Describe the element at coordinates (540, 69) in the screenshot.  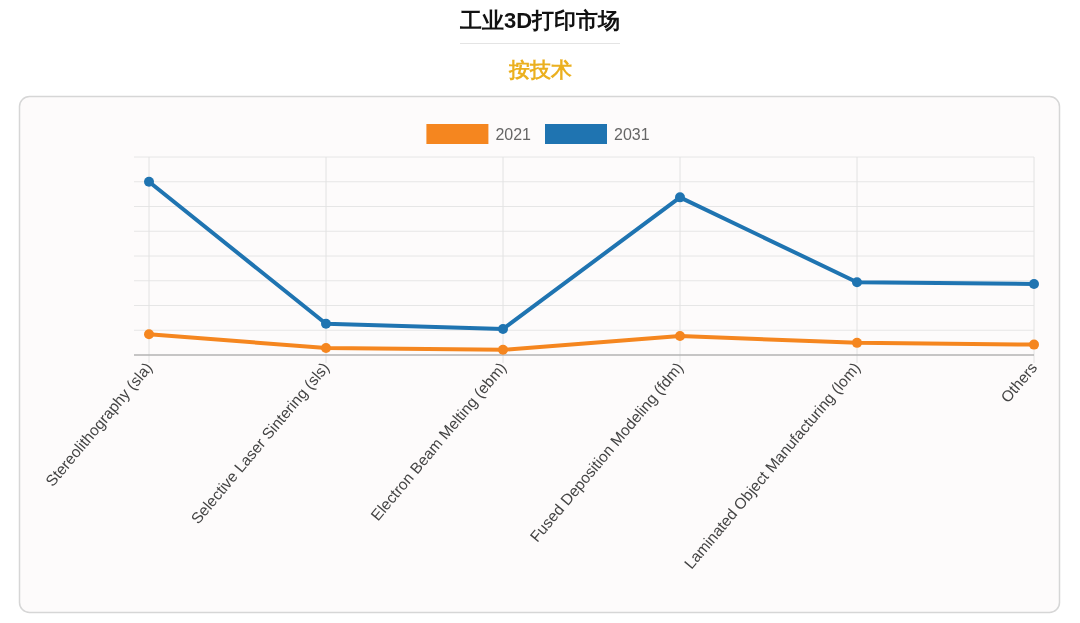
I see `subtitle: 按技术` at that location.